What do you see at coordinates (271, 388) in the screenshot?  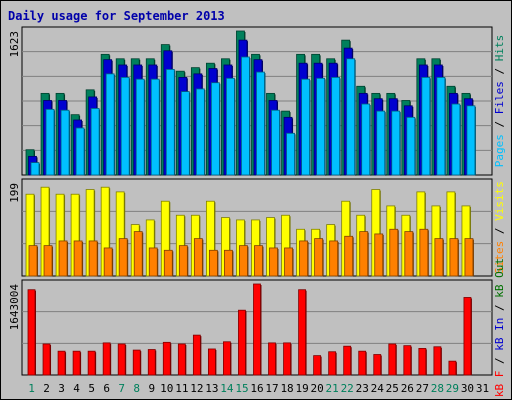 I see `day-label: 17` at bounding box center [271, 388].